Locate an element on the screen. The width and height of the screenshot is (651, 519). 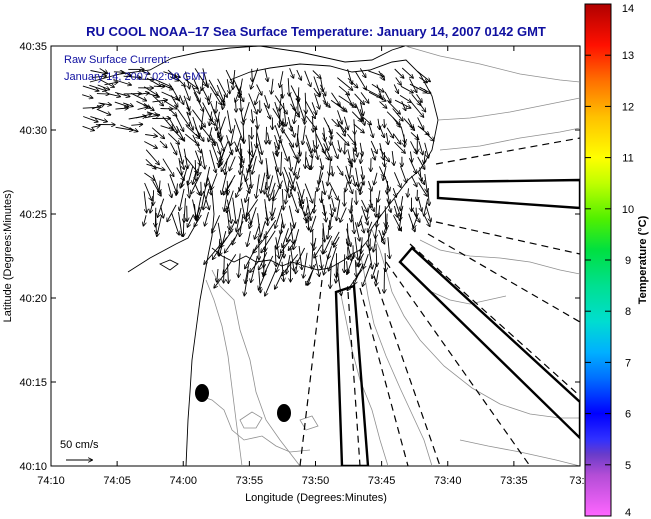
x-tick-label: 74:10 is located at coordinates (51, 481).